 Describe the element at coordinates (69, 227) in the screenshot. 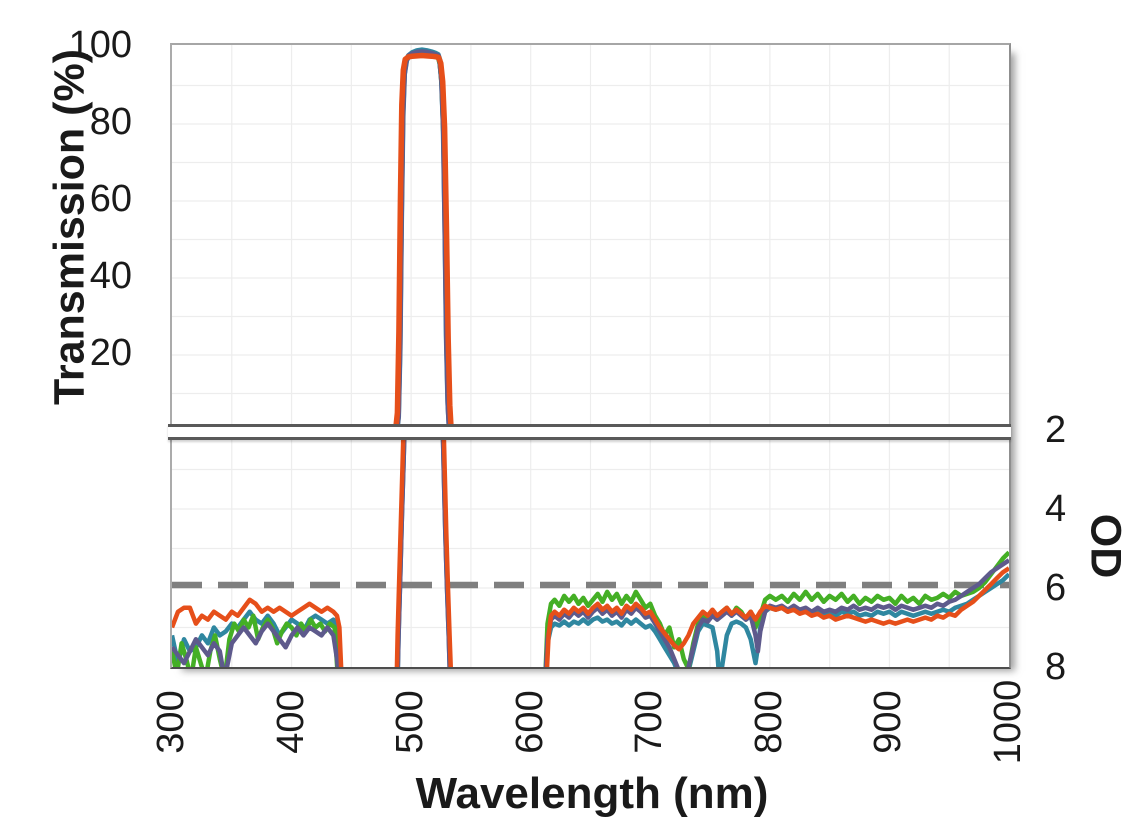

I see `y-left-axis-title: Transmission (%)` at that location.